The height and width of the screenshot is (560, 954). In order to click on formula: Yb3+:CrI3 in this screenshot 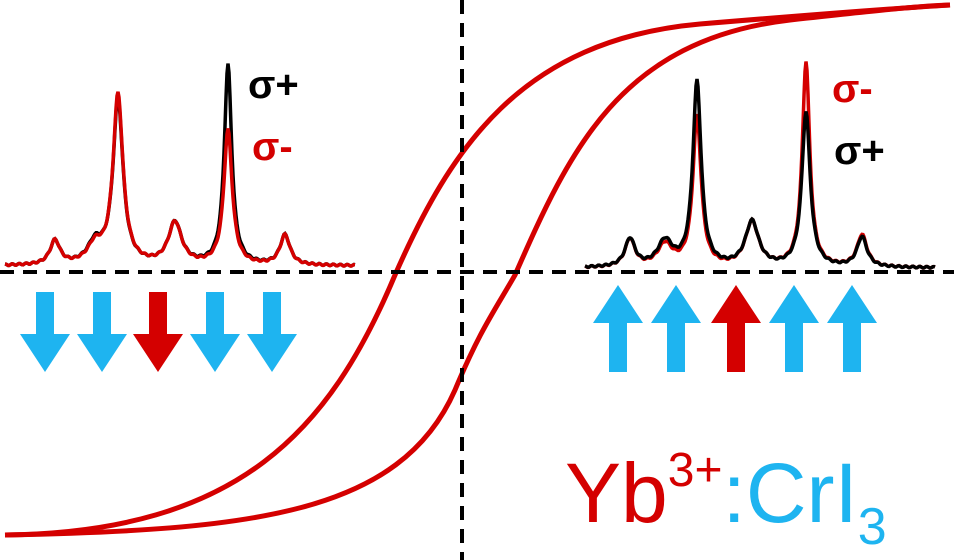, I will do `click(726, 500)`.